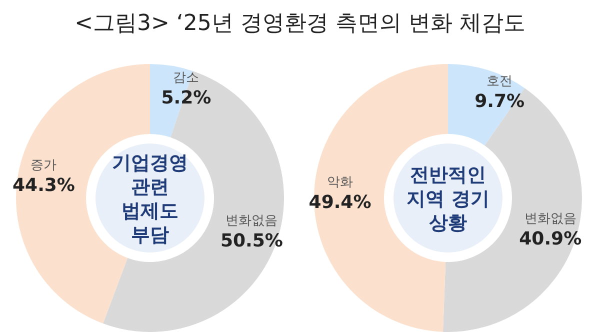  I want to click on data-label: 40.9%, so click(550, 239).